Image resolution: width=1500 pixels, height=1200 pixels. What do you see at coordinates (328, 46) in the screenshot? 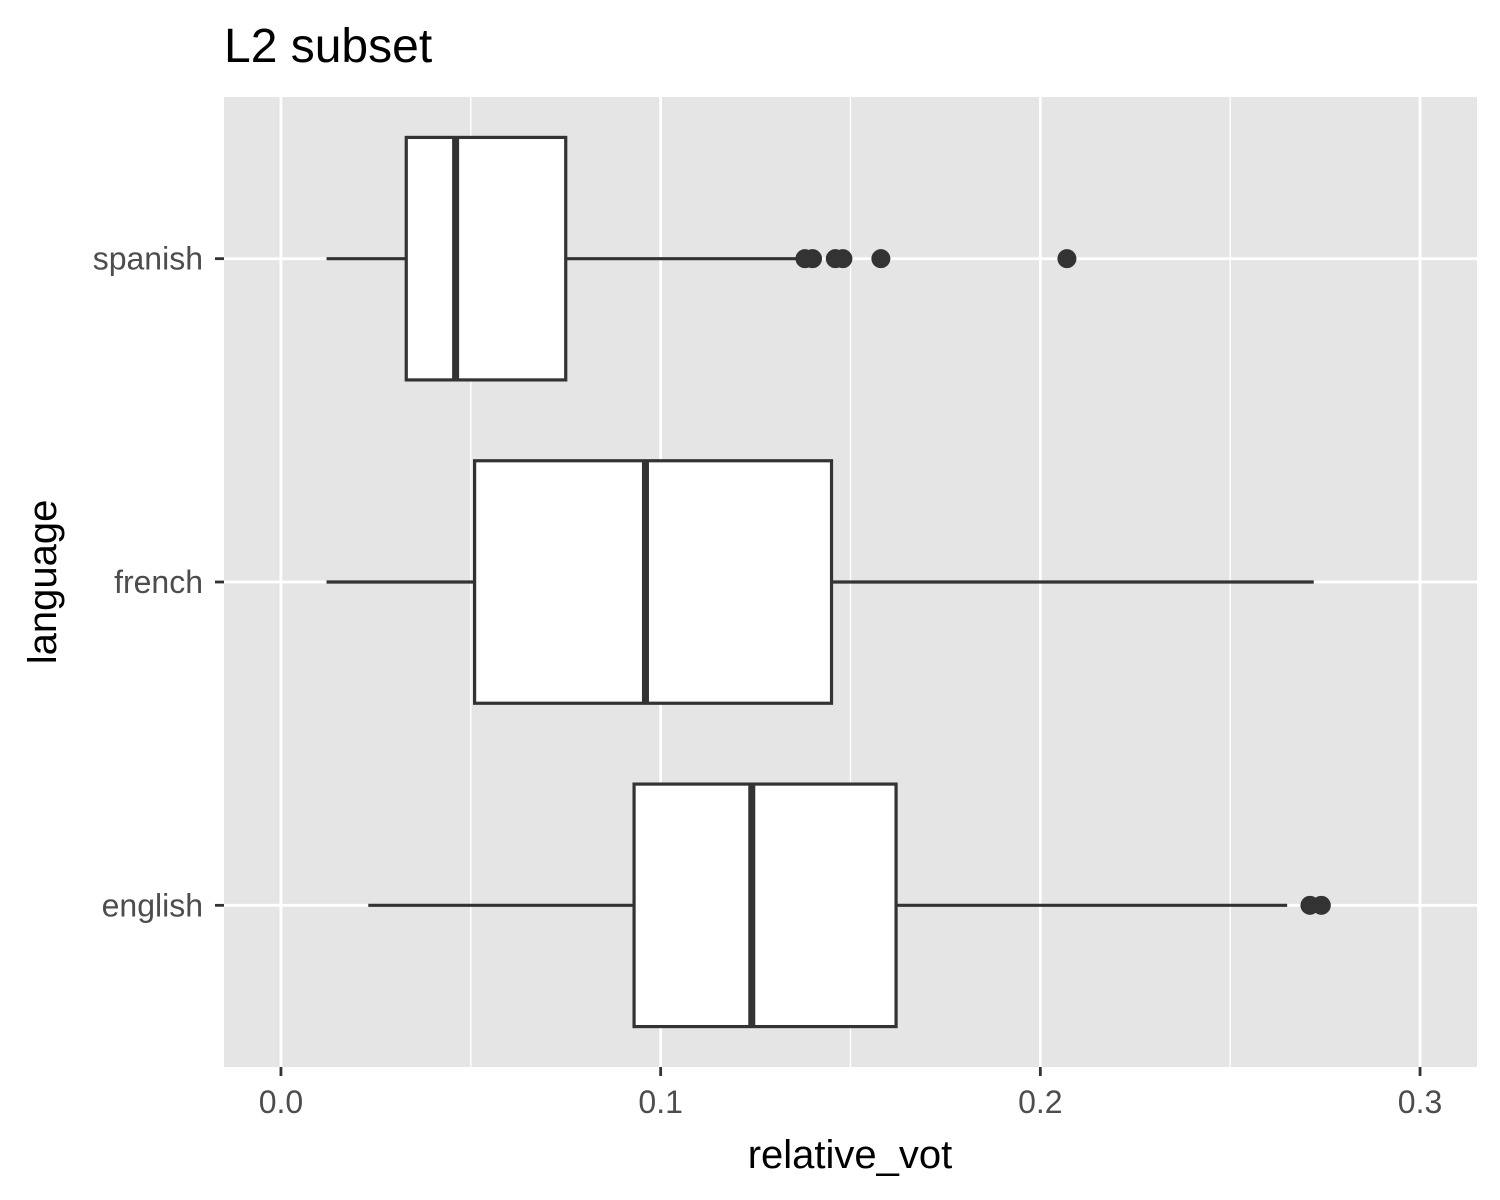
I see `chart-title: L2 subset` at bounding box center [328, 46].